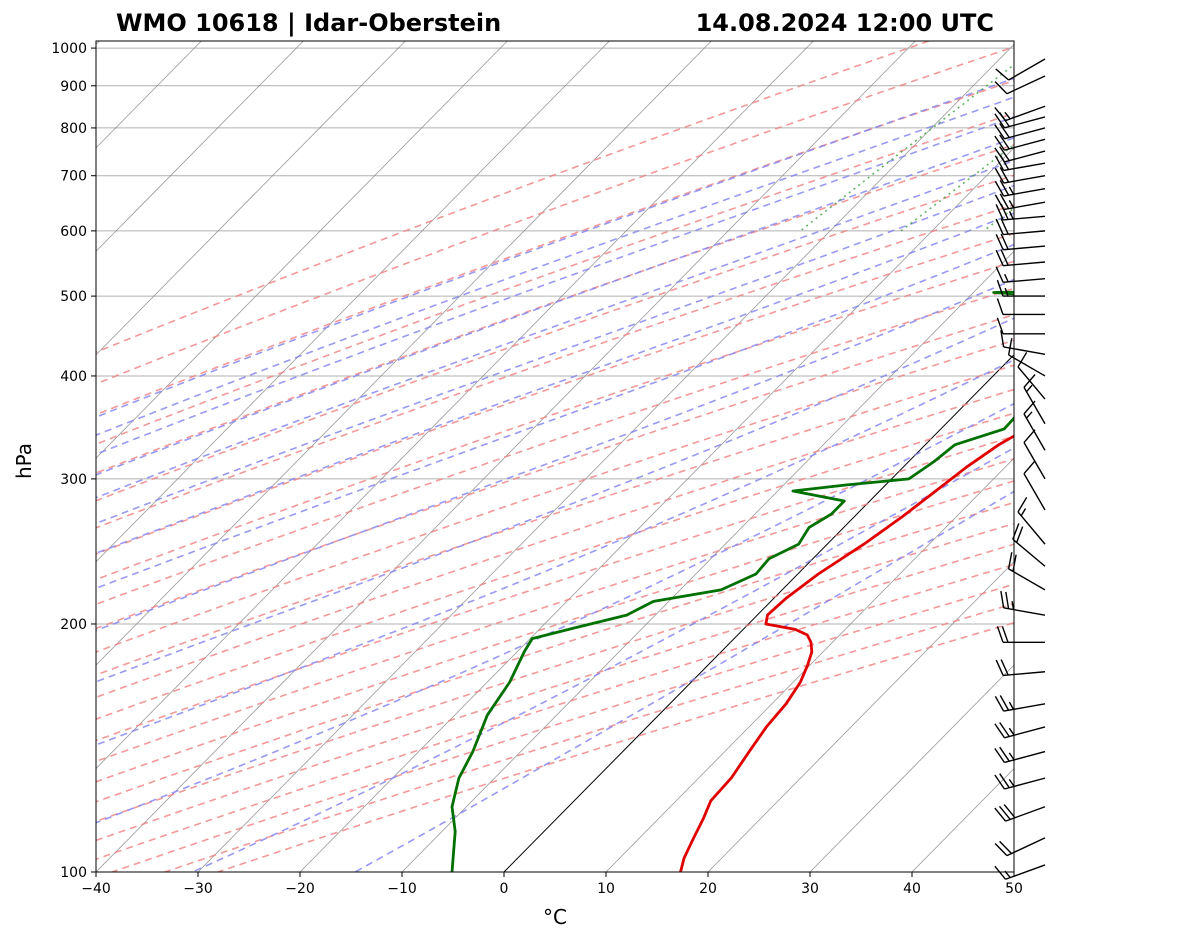 Image resolution: width=1181 pixels, height=941 pixels. Describe the element at coordinates (24, 461) in the screenshot. I see `y-axis-label: hPa` at that location.